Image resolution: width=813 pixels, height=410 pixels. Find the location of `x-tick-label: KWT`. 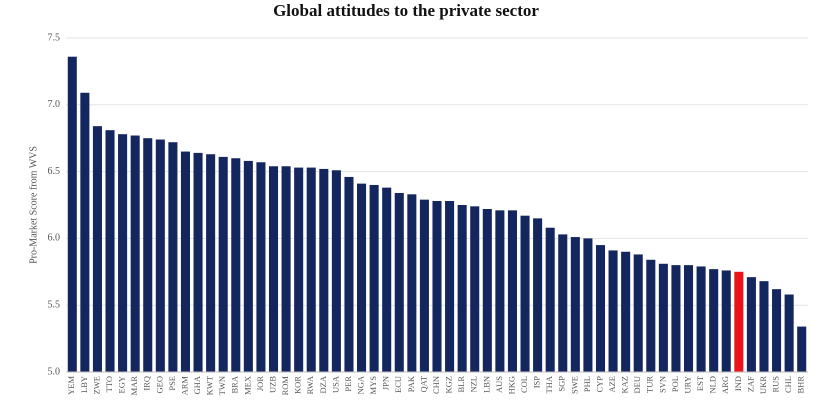

x-tick-label: KWT is located at coordinates (210, 385).